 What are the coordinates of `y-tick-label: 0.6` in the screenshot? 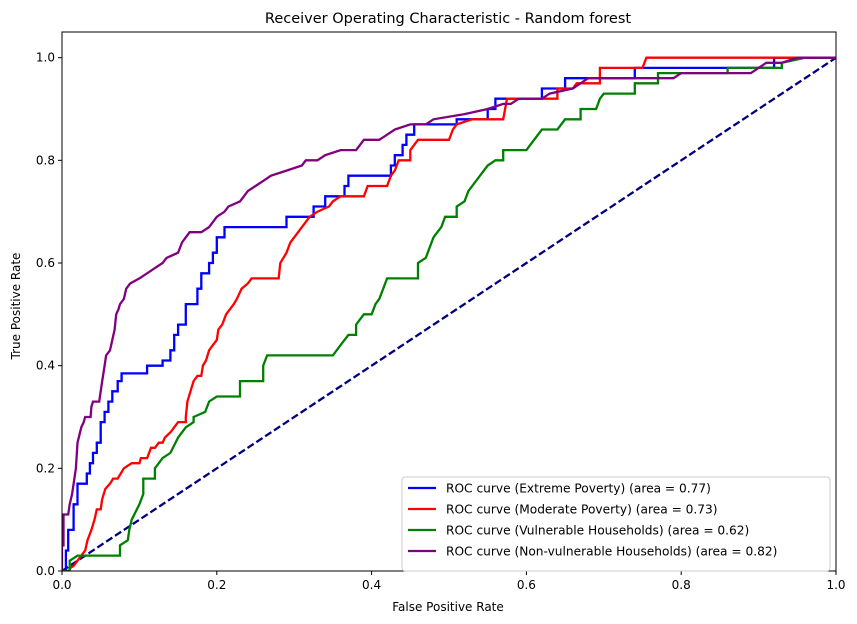 It's located at (45, 263).